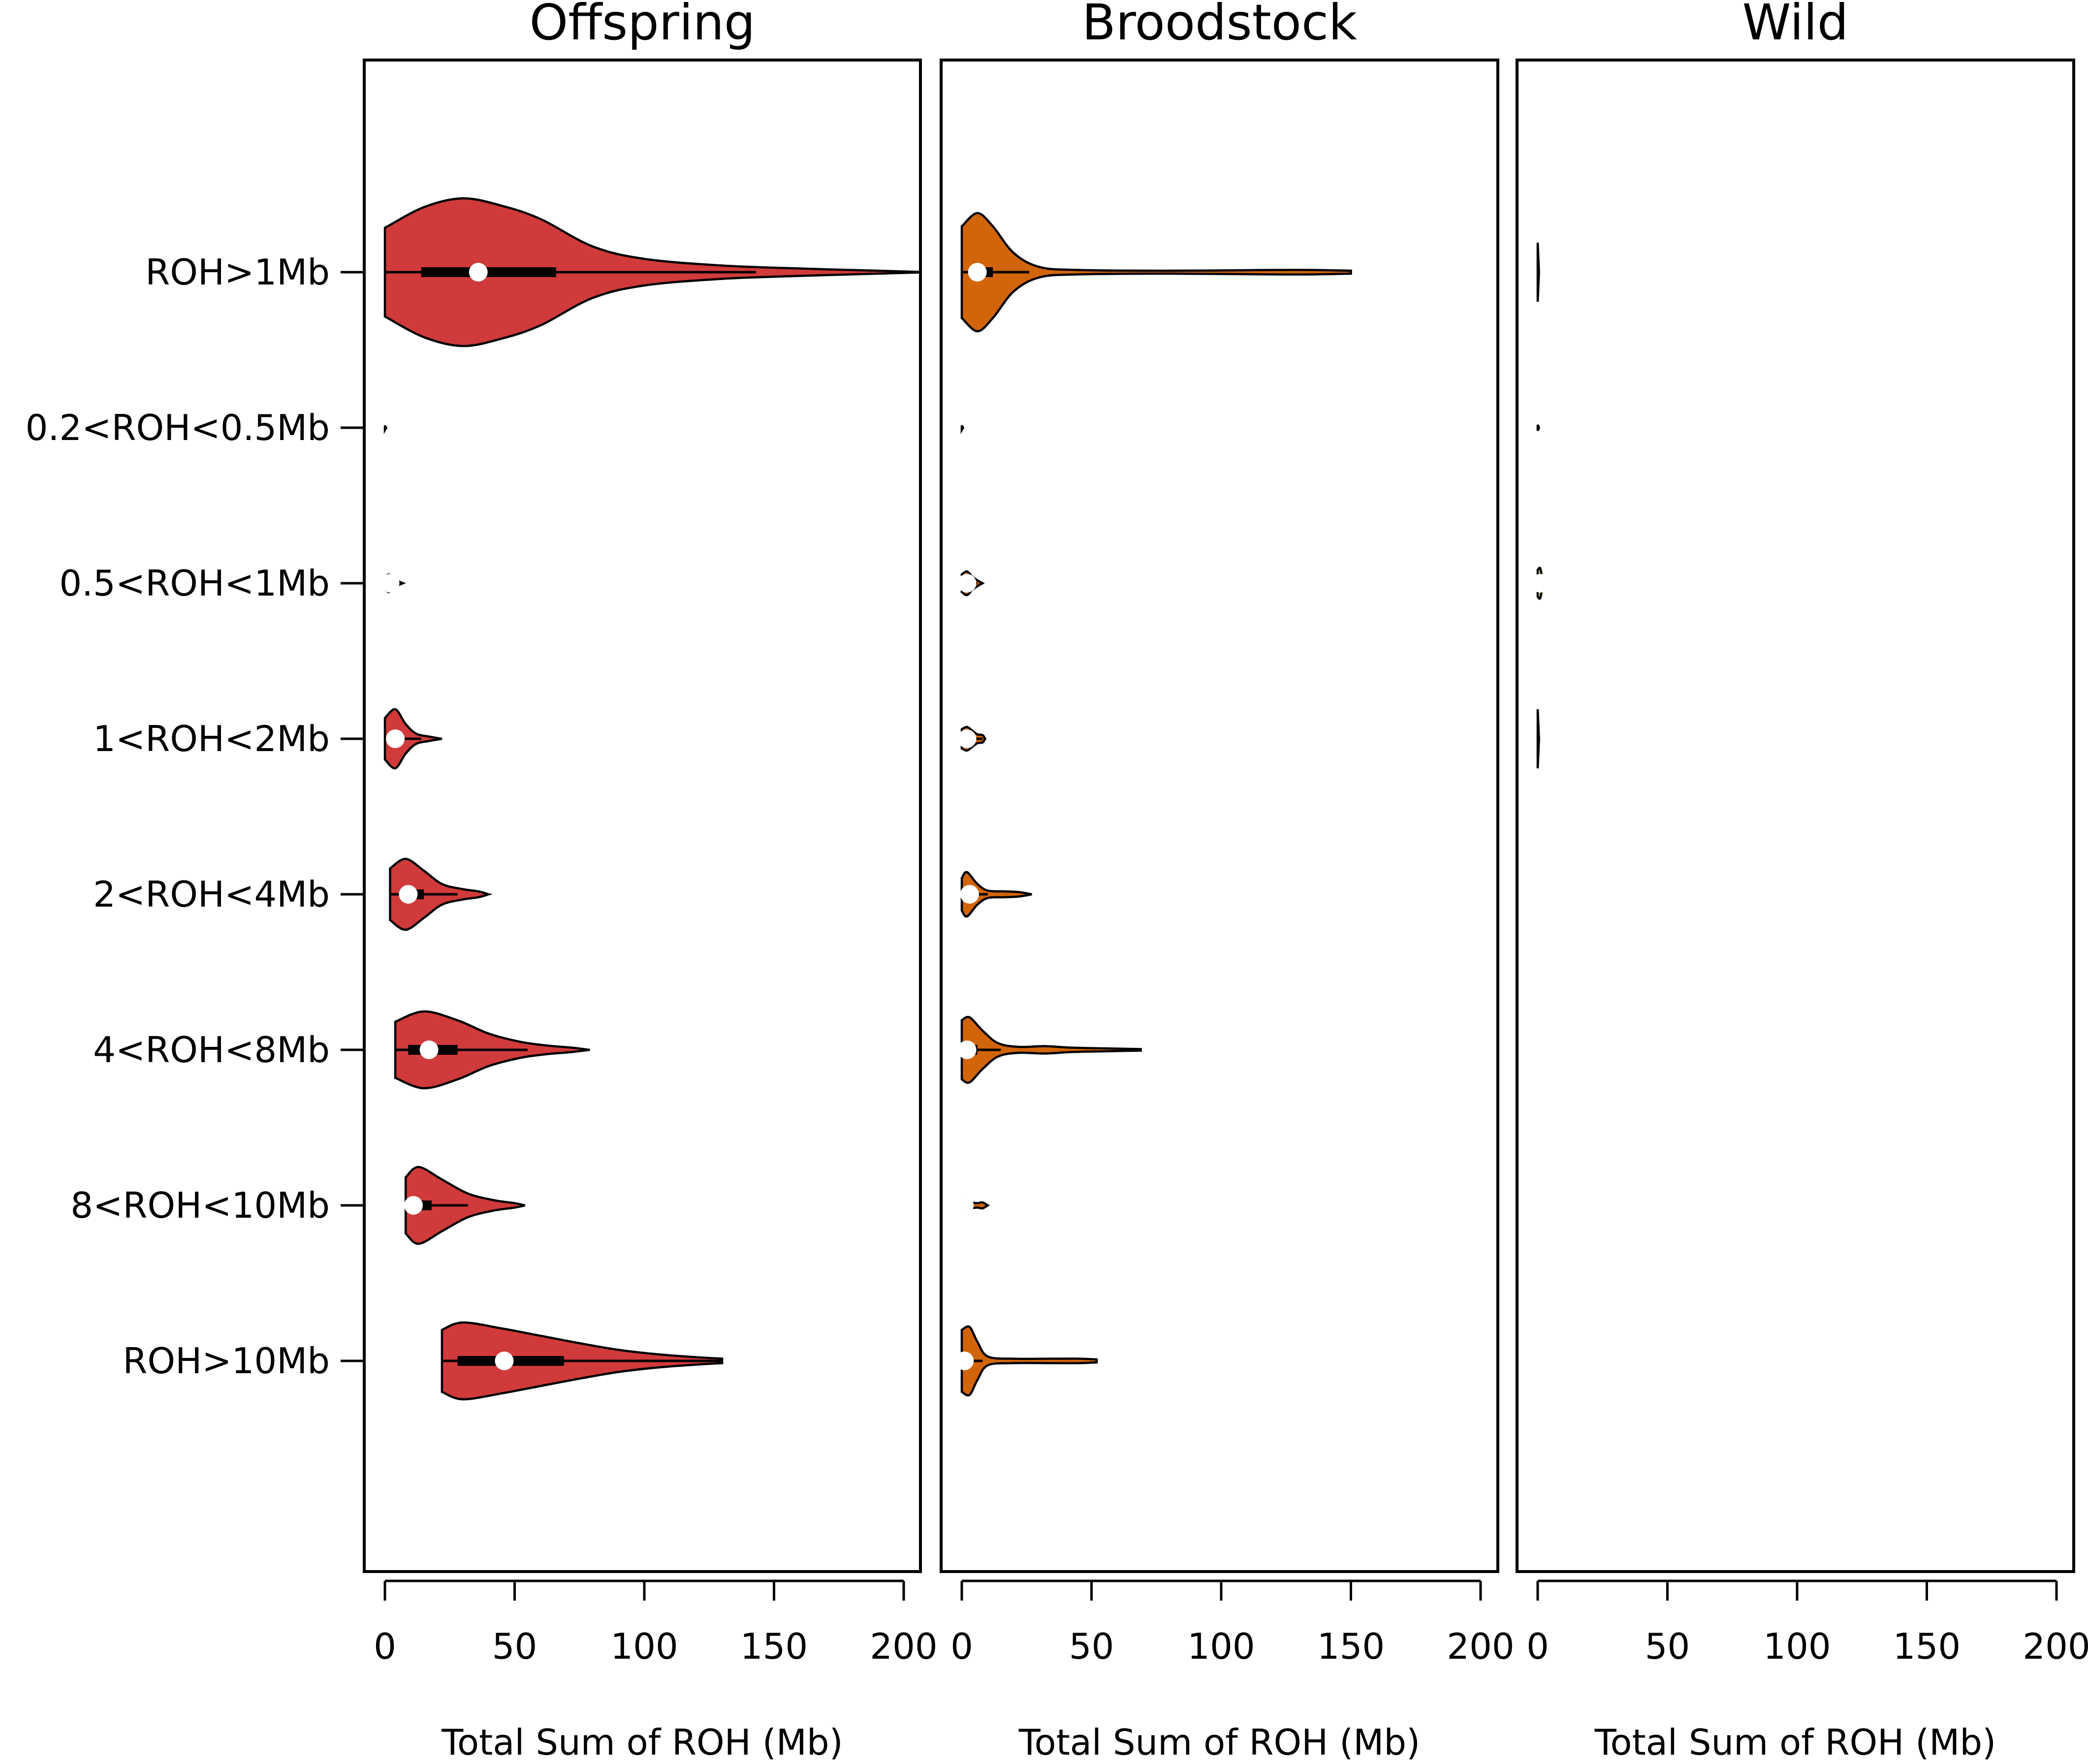 This screenshot has height=1764, width=2088. What do you see at coordinates (194, 583) in the screenshot?
I see `y-tick-label: 0.5<ROH<1Mb` at bounding box center [194, 583].